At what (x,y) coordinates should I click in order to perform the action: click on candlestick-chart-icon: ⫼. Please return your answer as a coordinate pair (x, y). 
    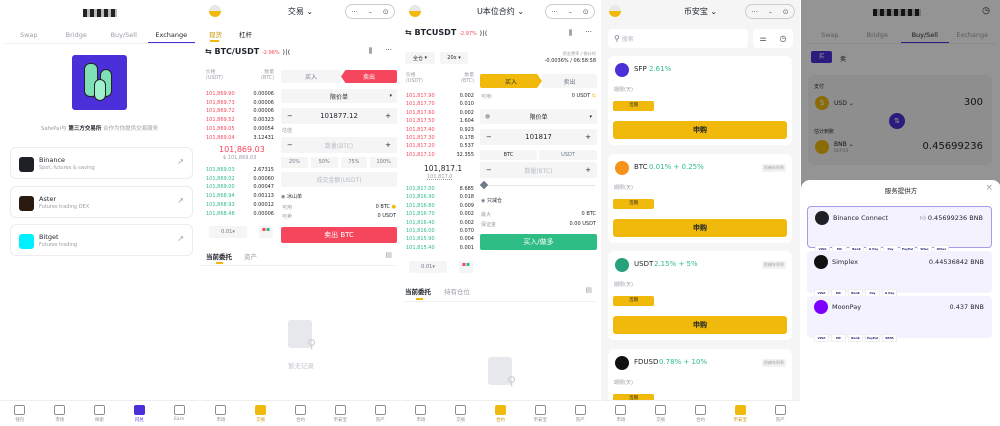
    Looking at the image, I should click on (570, 33).